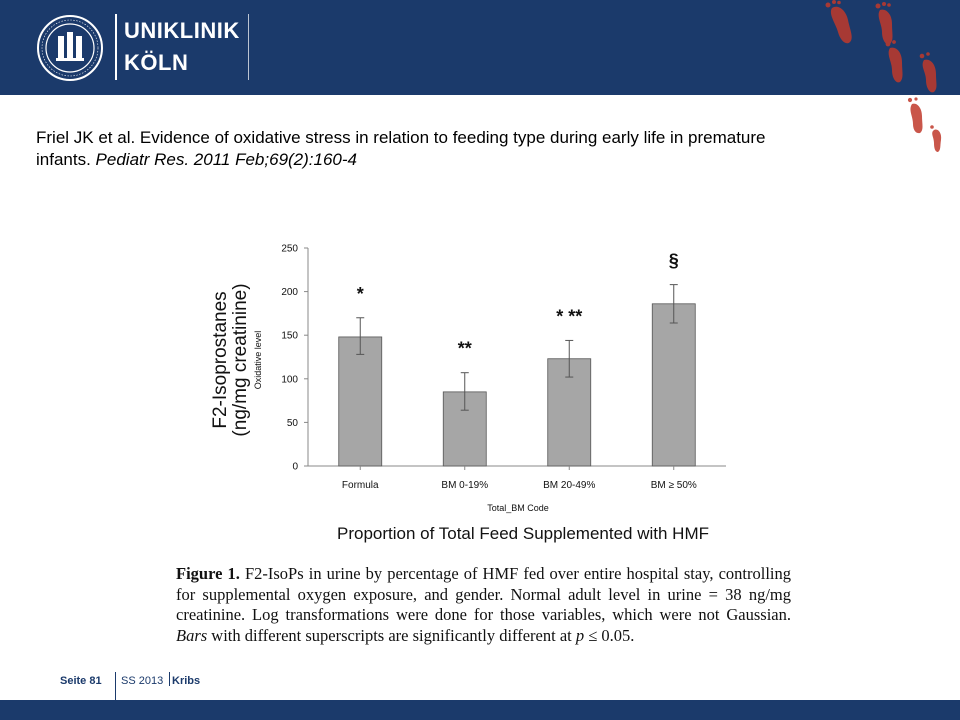 The height and width of the screenshot is (720, 960). Describe the element at coordinates (248, 47) in the screenshot. I see `logo-divider-right` at that location.